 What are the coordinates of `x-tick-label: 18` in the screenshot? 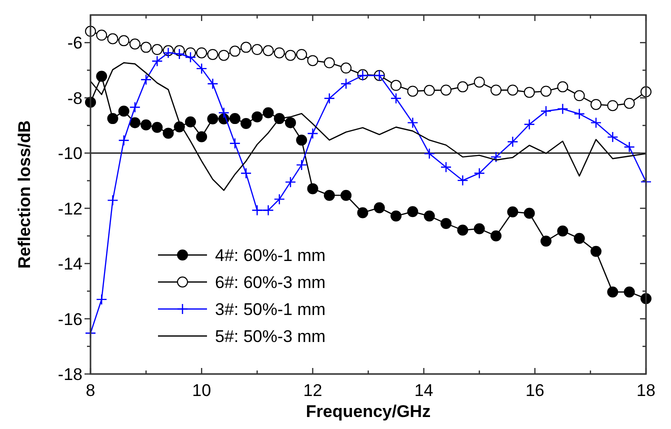 It's located at (646, 390).